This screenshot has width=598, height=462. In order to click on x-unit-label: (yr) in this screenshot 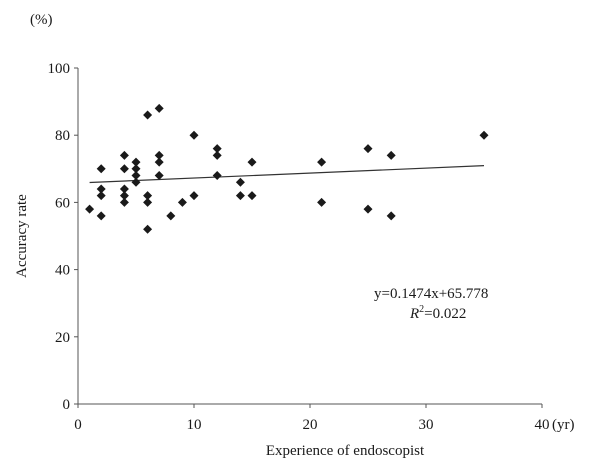, I will do `click(563, 425)`.